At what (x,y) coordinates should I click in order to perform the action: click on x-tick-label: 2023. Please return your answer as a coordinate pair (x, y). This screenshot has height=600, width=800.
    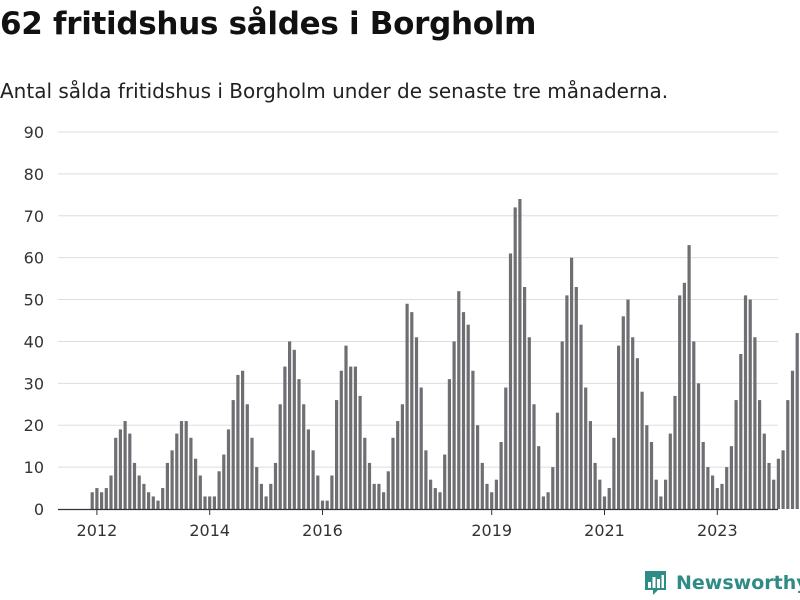
    Looking at the image, I should click on (717, 530).